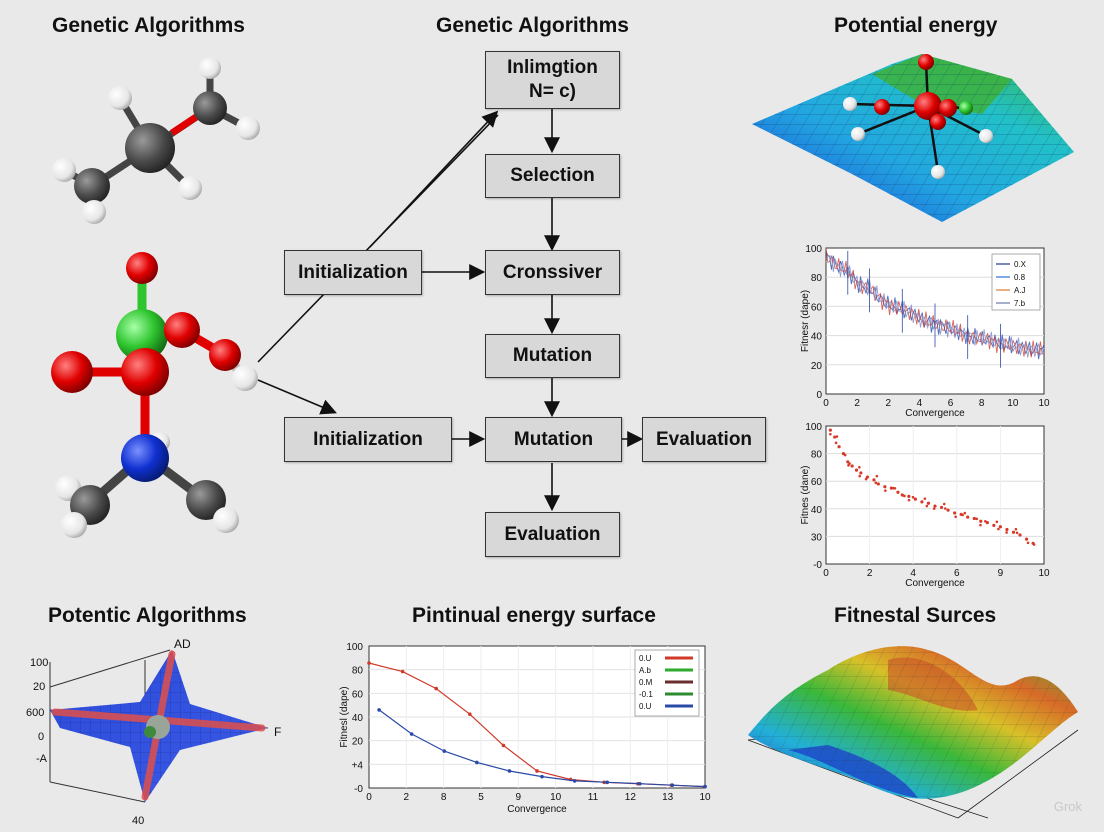 This screenshot has height=832, width=1104. What do you see at coordinates (982, 403) in the screenshot?
I see `chart1-x-tick: 8` at bounding box center [982, 403].